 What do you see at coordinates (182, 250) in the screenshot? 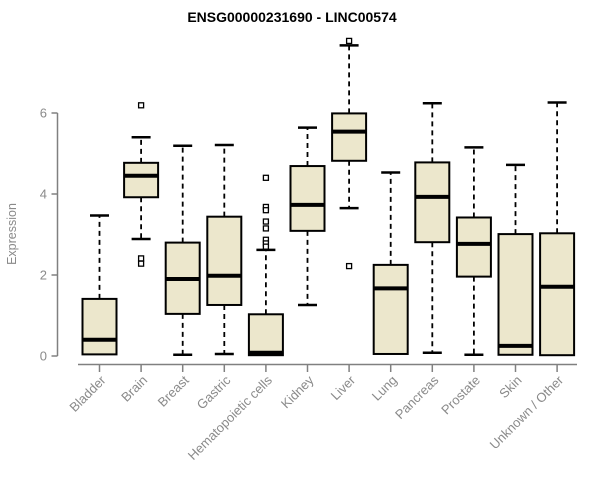
I see `box-group-breast` at bounding box center [182, 250].